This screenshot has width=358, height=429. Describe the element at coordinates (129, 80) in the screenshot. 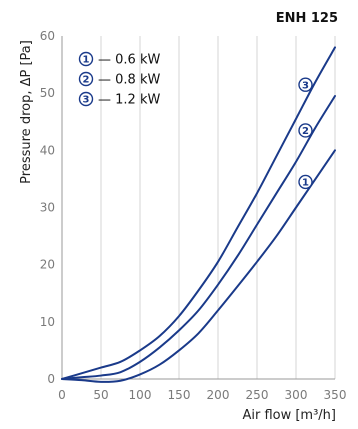

I see `legend-label-2: — 0.8 kW` at that location.